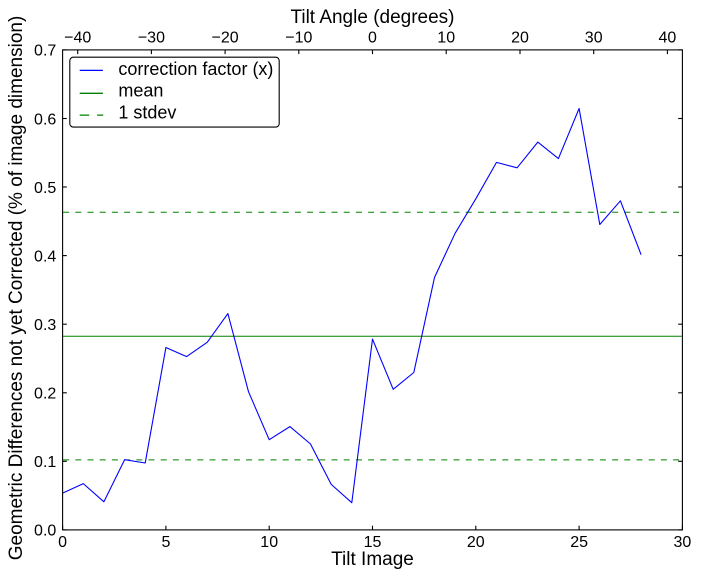 This screenshot has height=584, width=701. I want to click on svg-text: 1 stdev, so click(147, 113).